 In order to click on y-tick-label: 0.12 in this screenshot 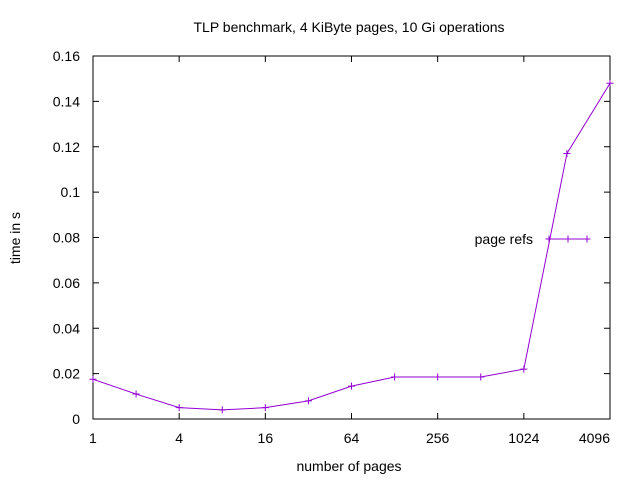, I will do `click(66, 147)`.